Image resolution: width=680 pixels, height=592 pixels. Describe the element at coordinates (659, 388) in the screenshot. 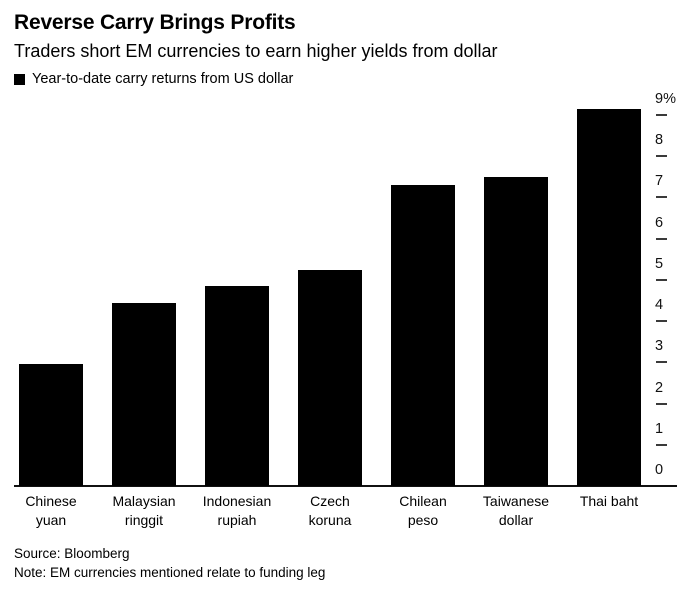

I see `y-axis-label-2: 2` at that location.